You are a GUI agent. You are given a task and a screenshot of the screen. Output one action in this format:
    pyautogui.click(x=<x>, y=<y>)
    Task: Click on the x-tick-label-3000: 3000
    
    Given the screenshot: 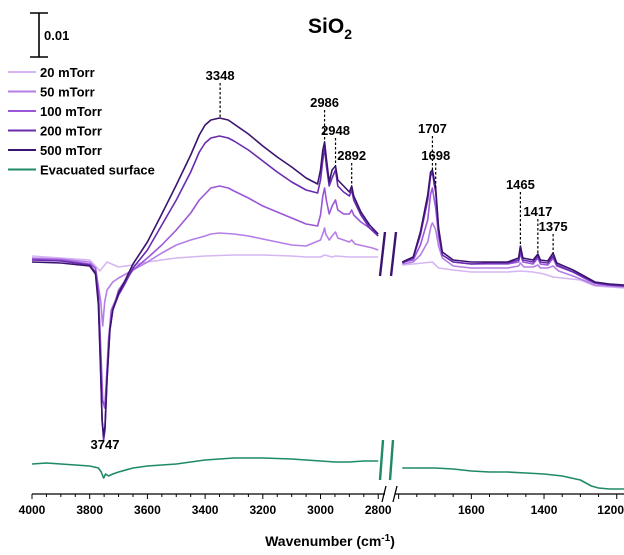 What is the action you would take?
    pyautogui.click(x=320, y=510)
    